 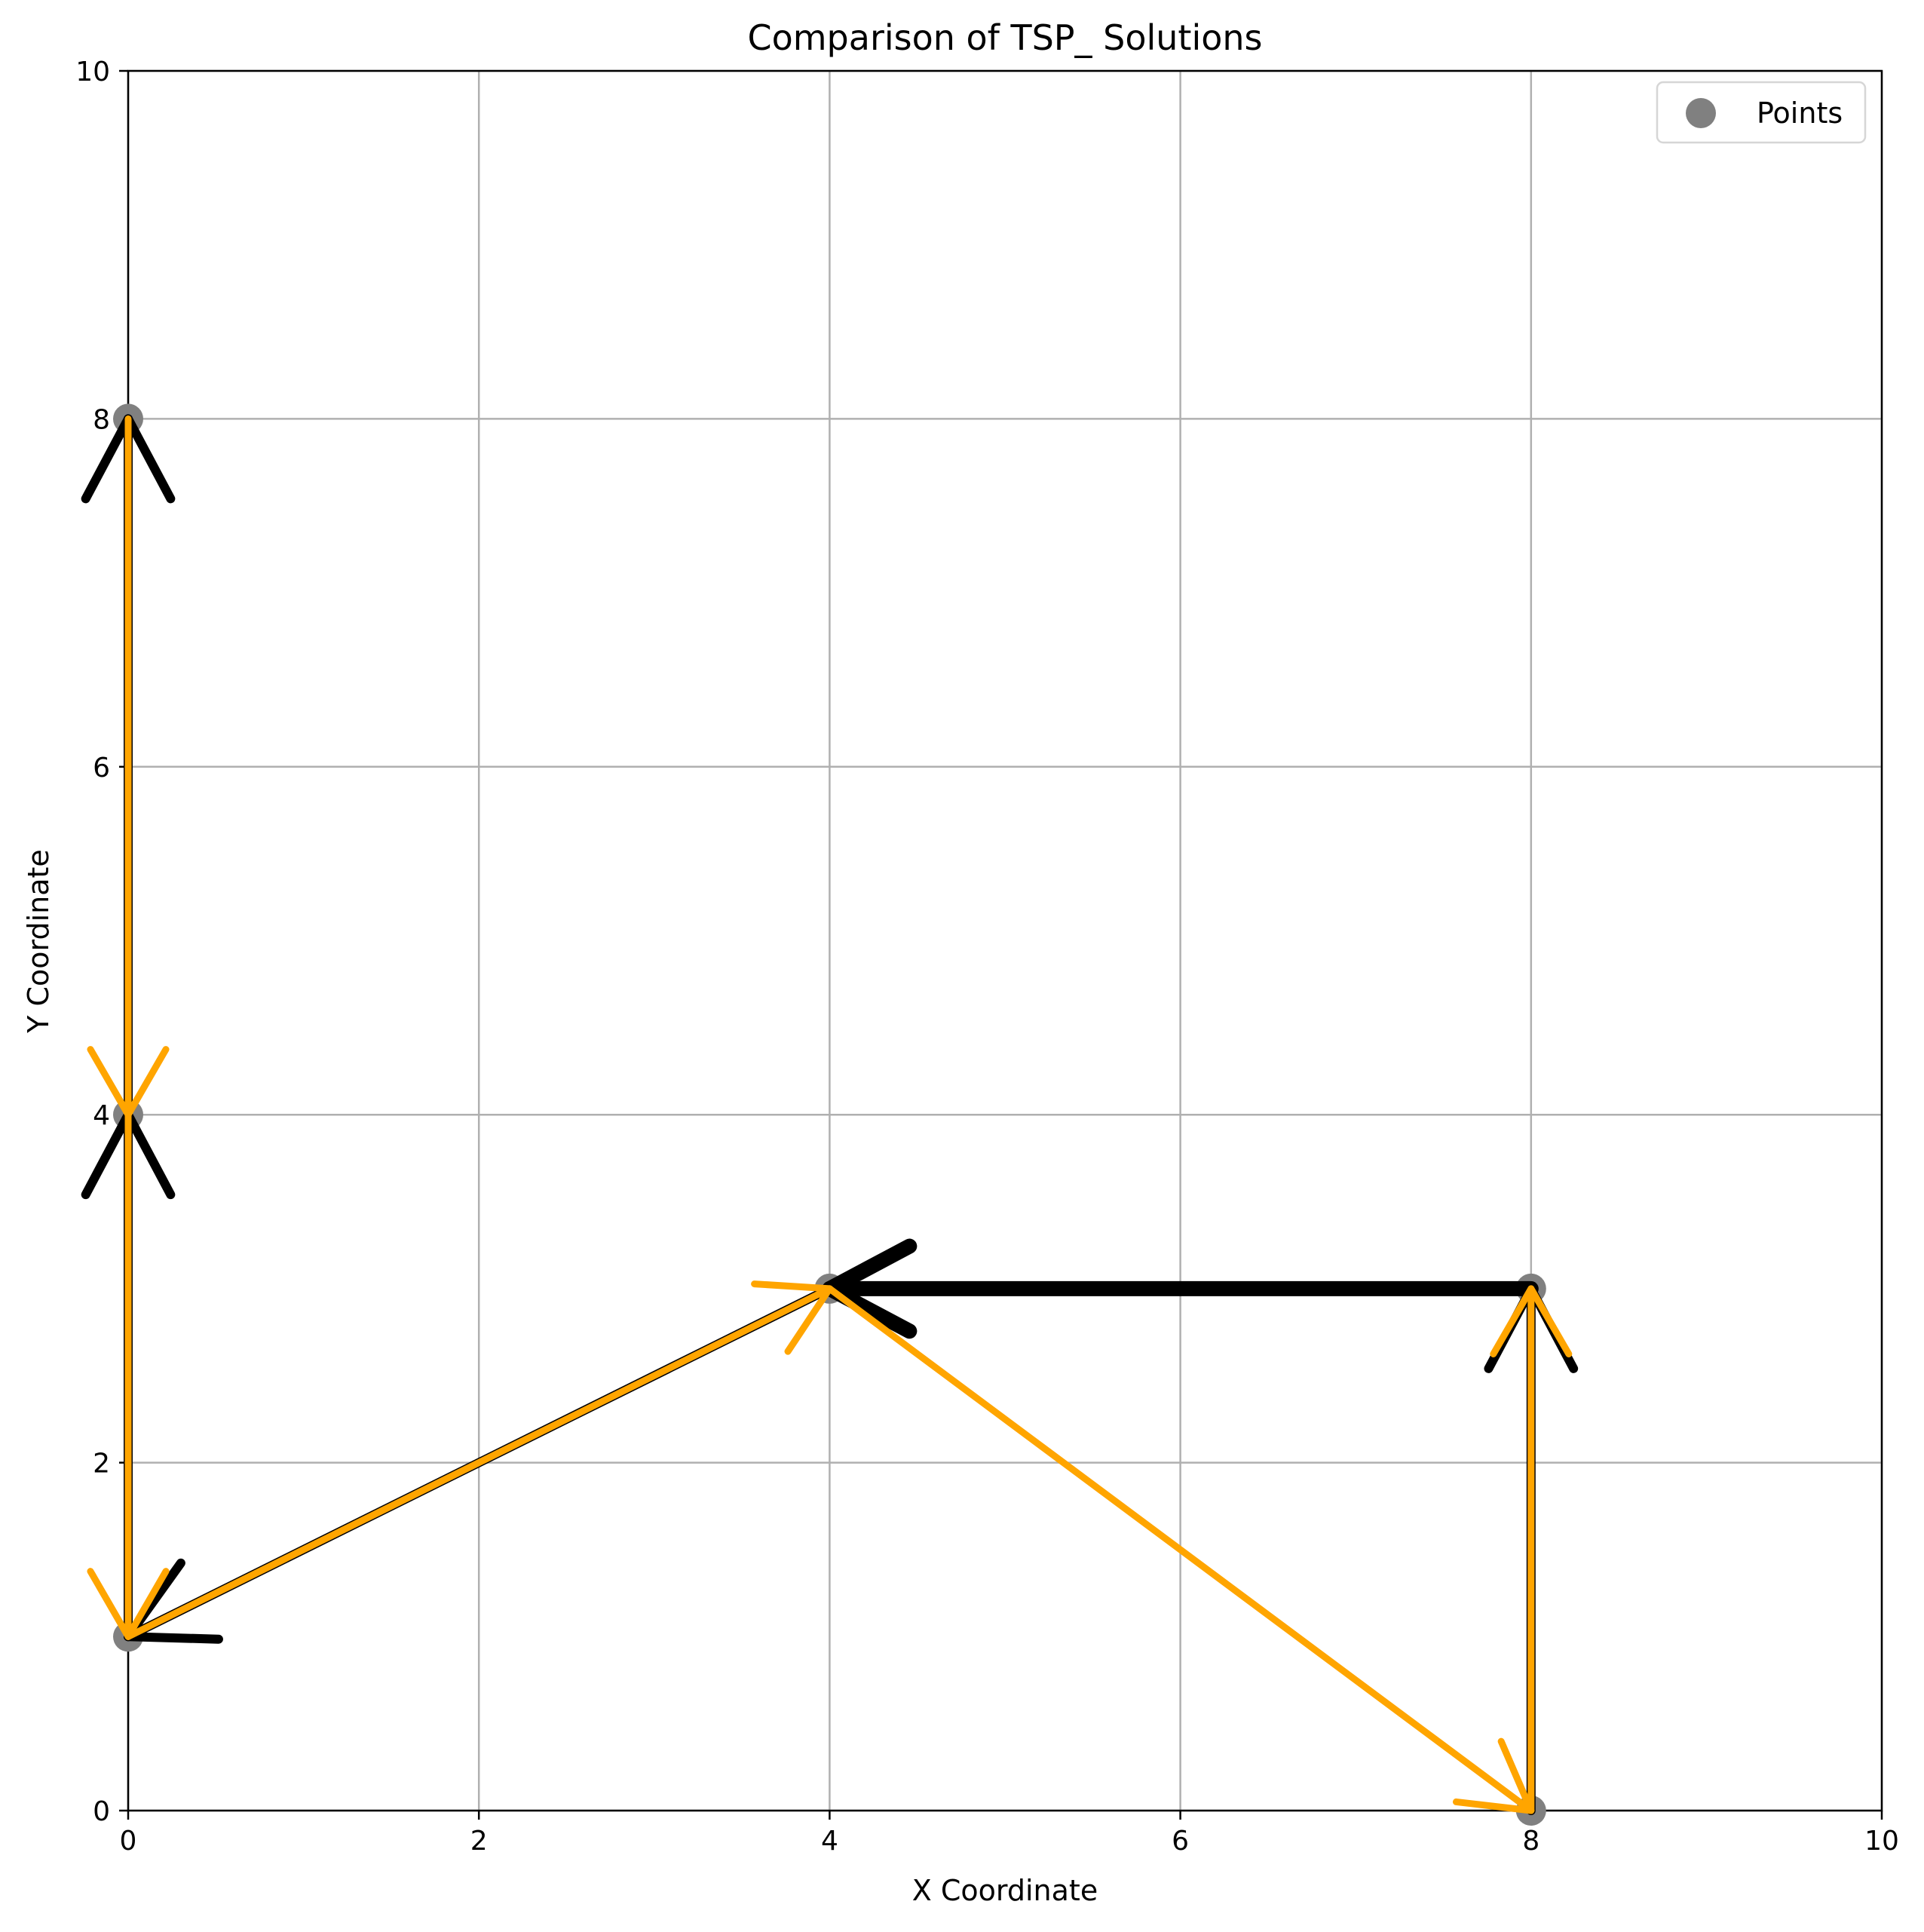 I want to click on x-axis-label: X Coordinate, so click(x=1005, y=1890).